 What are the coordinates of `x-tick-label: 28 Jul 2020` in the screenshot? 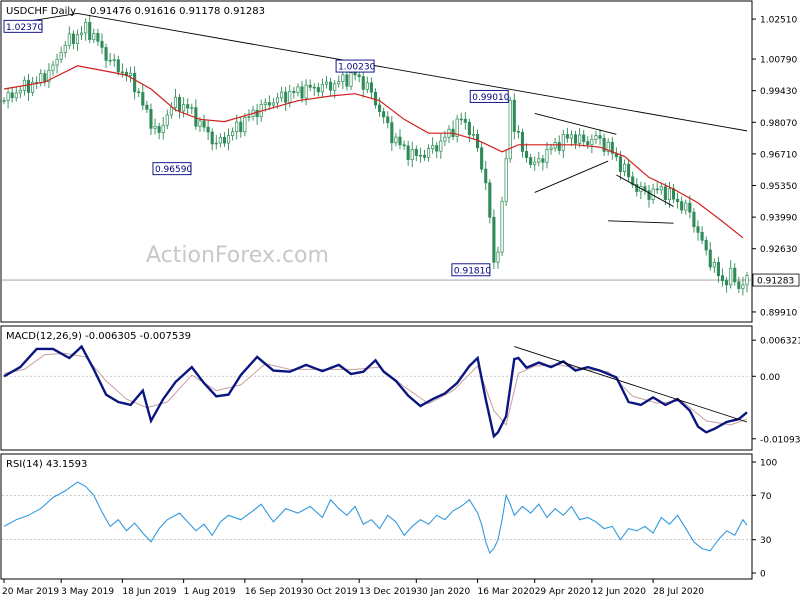 It's located at (678, 592).